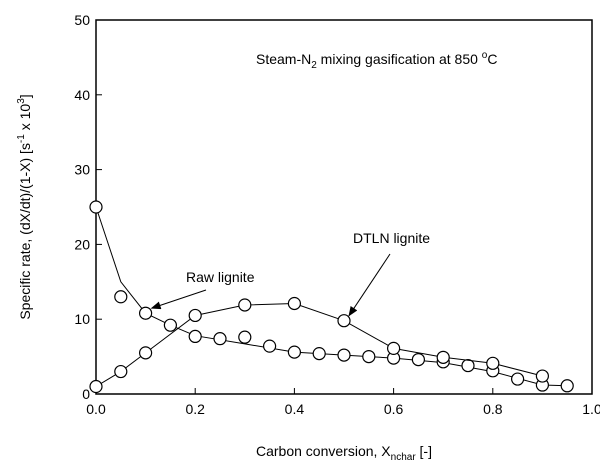  What do you see at coordinates (391, 238) in the screenshot?
I see `dtln-lignite-label: DTLN lignite` at bounding box center [391, 238].